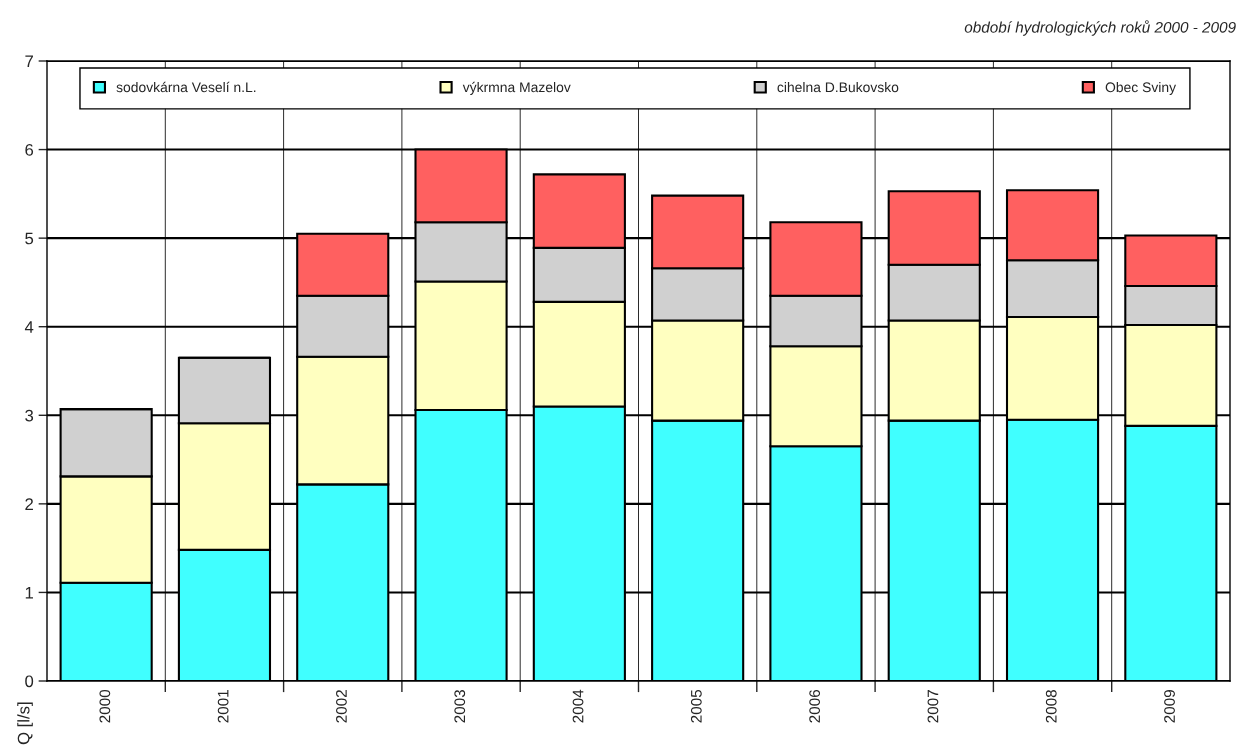  I want to click on x-tick-label: 2003, so click(460, 706).